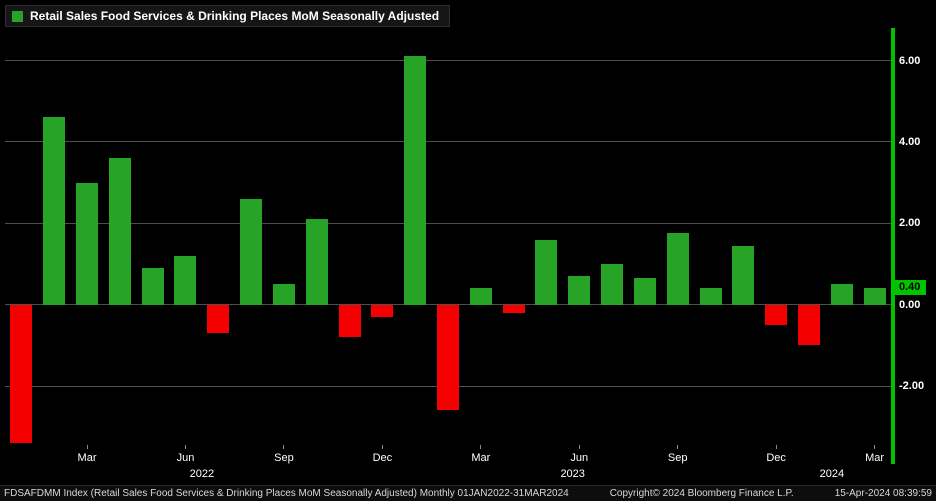 The height and width of the screenshot is (501, 936). What do you see at coordinates (546, 272) in the screenshot?
I see `bar-may-2023` at bounding box center [546, 272].